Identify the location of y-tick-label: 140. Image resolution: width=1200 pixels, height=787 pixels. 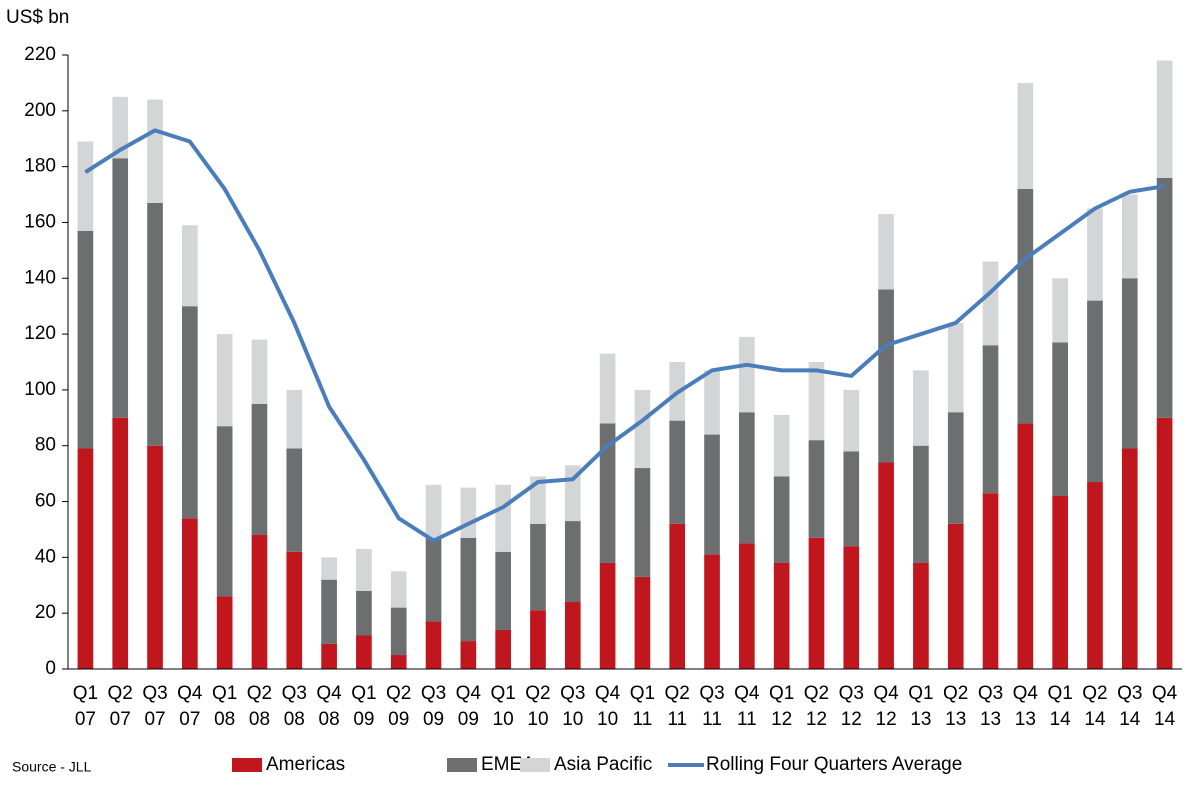
(40, 277).